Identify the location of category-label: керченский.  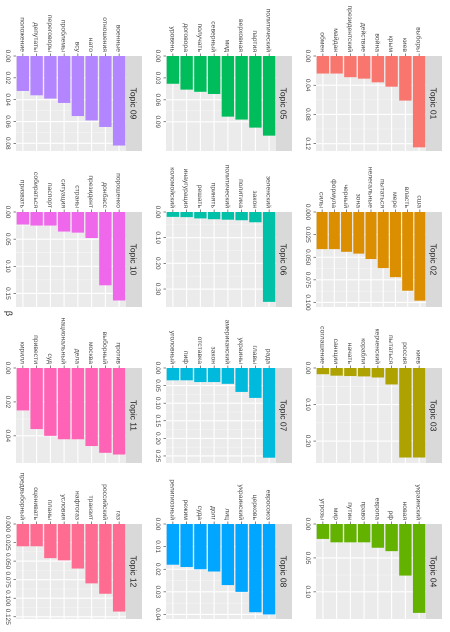
(377, 346).